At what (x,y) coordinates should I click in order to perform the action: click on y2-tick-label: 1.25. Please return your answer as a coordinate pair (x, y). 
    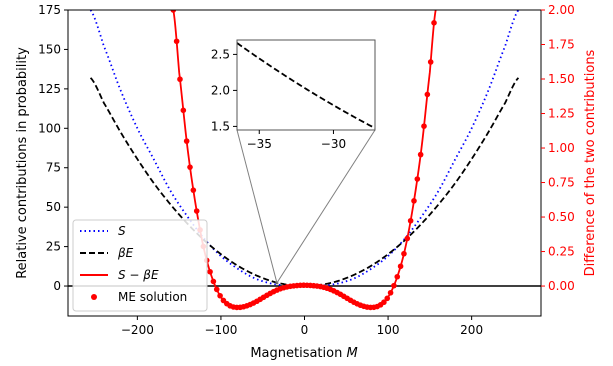
    Looking at the image, I should click on (561, 114).